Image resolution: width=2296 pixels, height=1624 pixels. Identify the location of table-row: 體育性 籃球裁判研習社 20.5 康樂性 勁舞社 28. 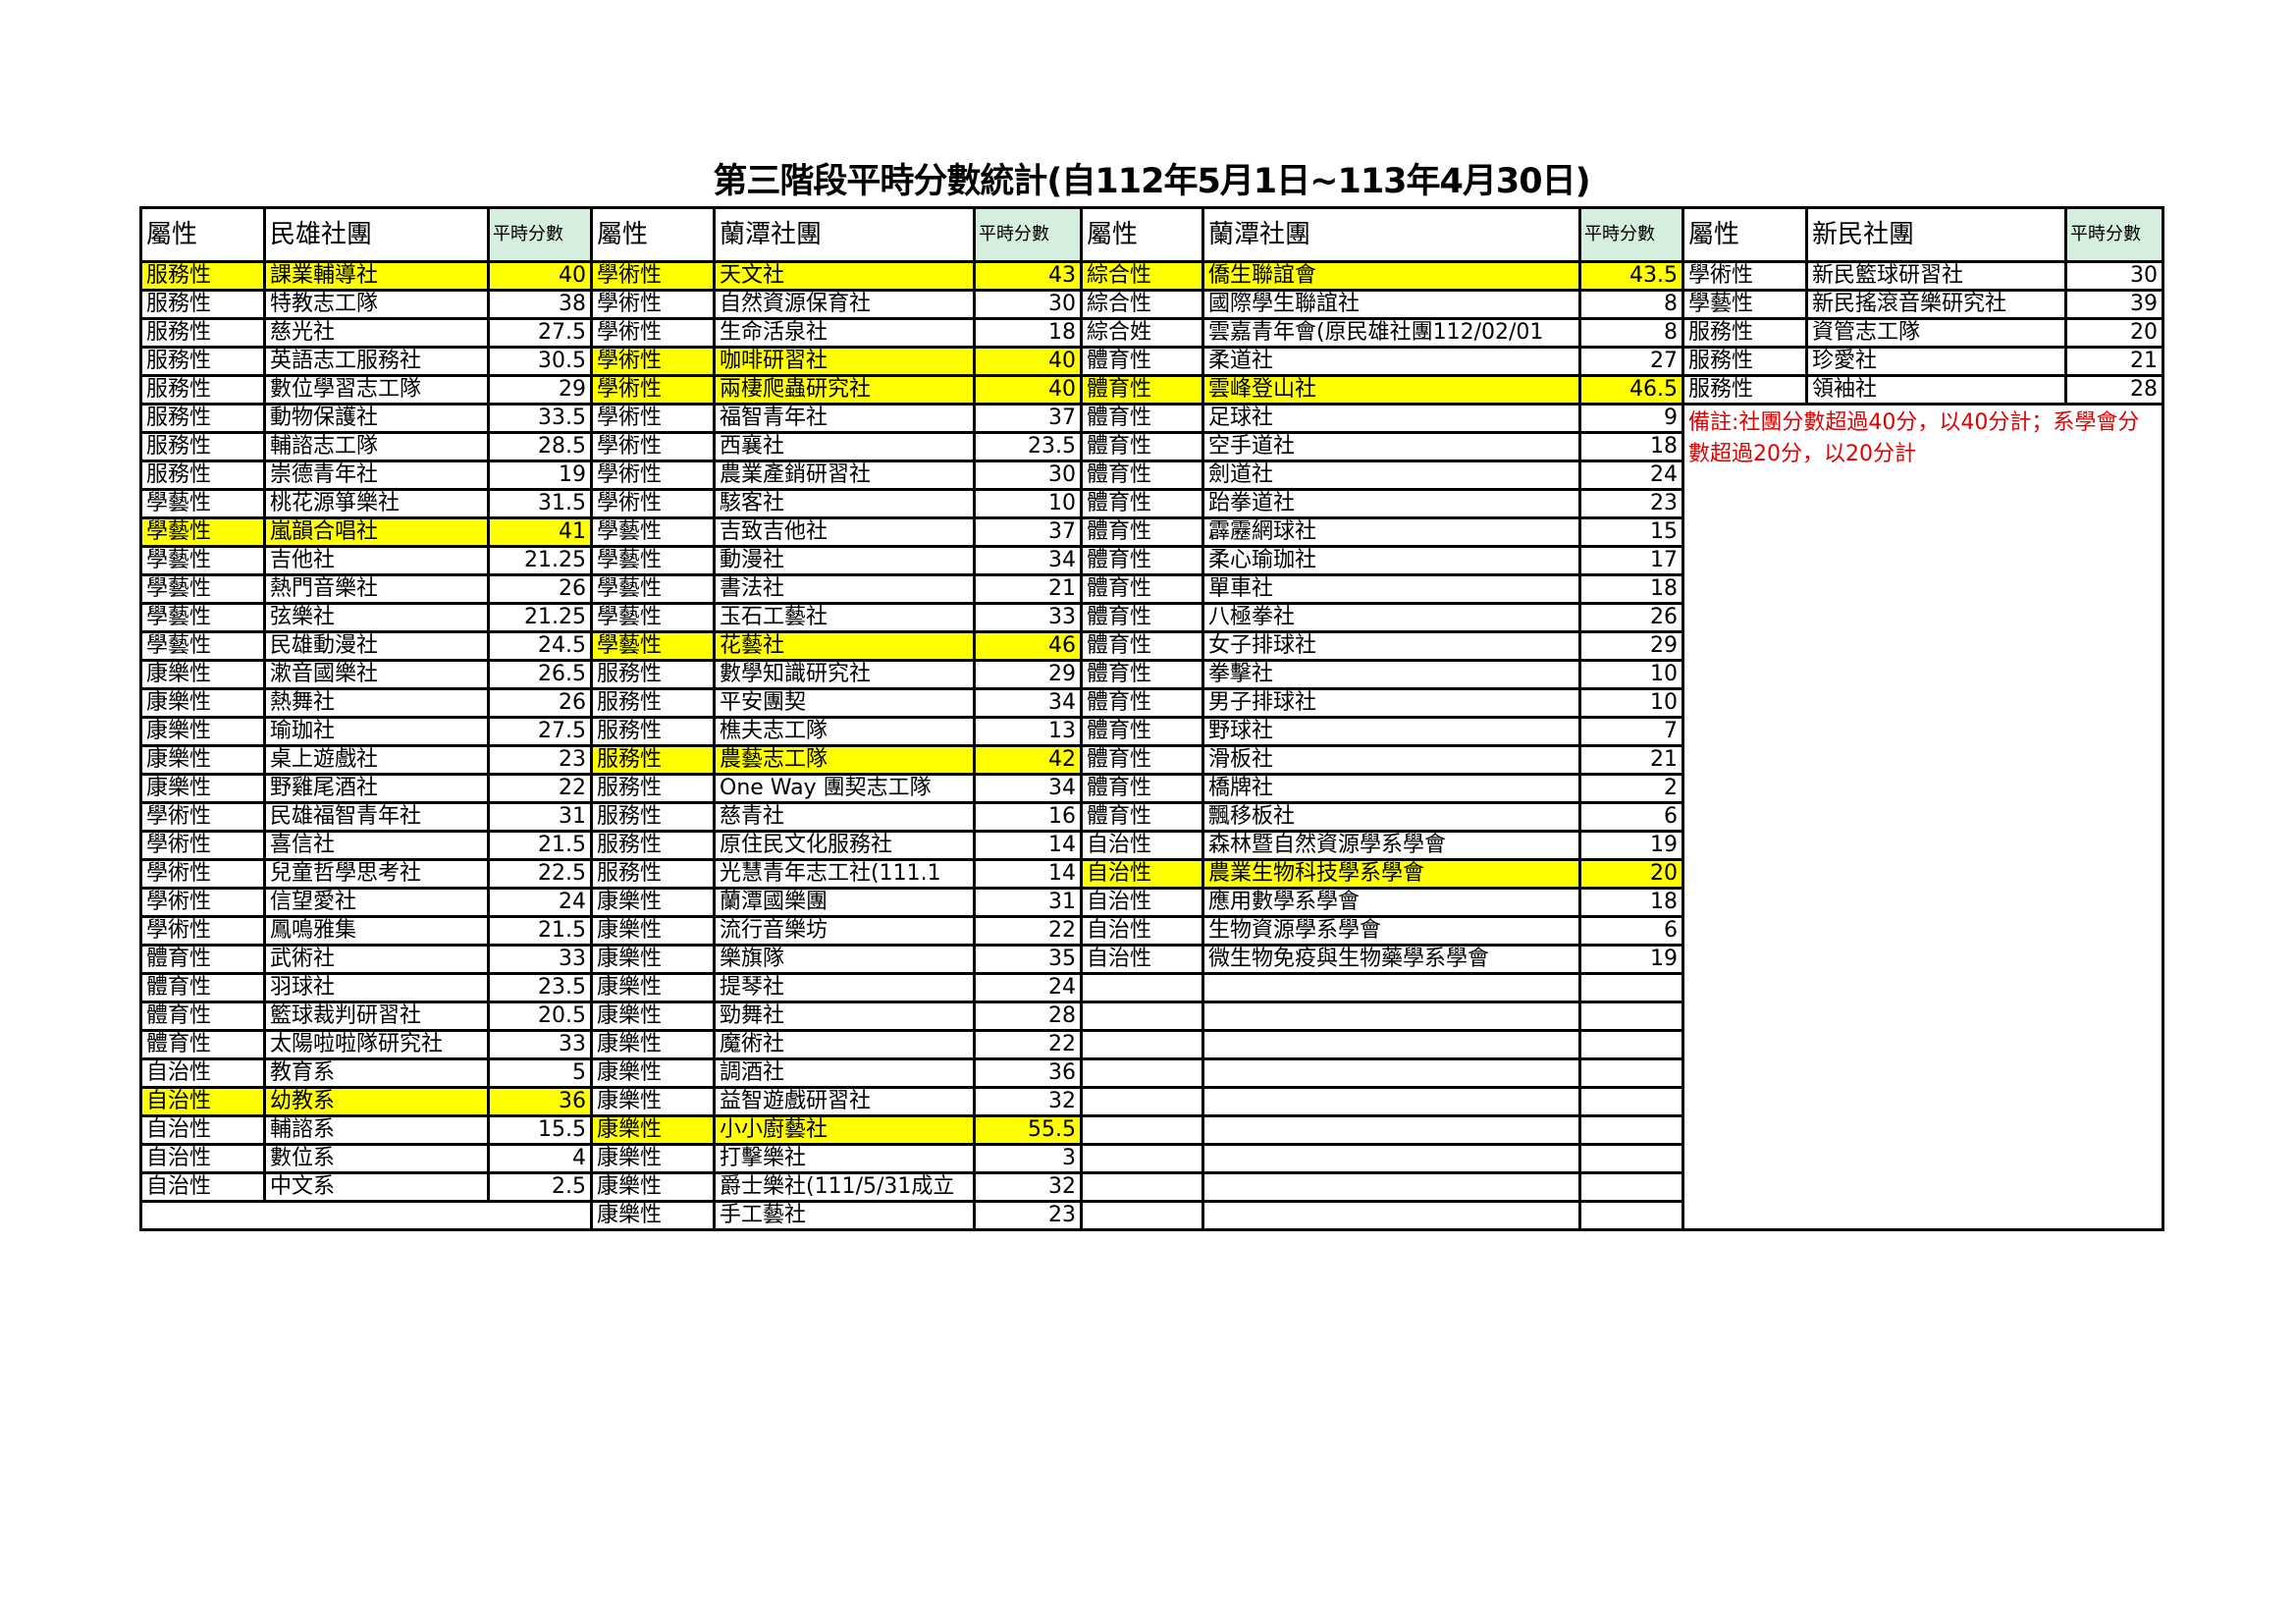
(1151, 1016).